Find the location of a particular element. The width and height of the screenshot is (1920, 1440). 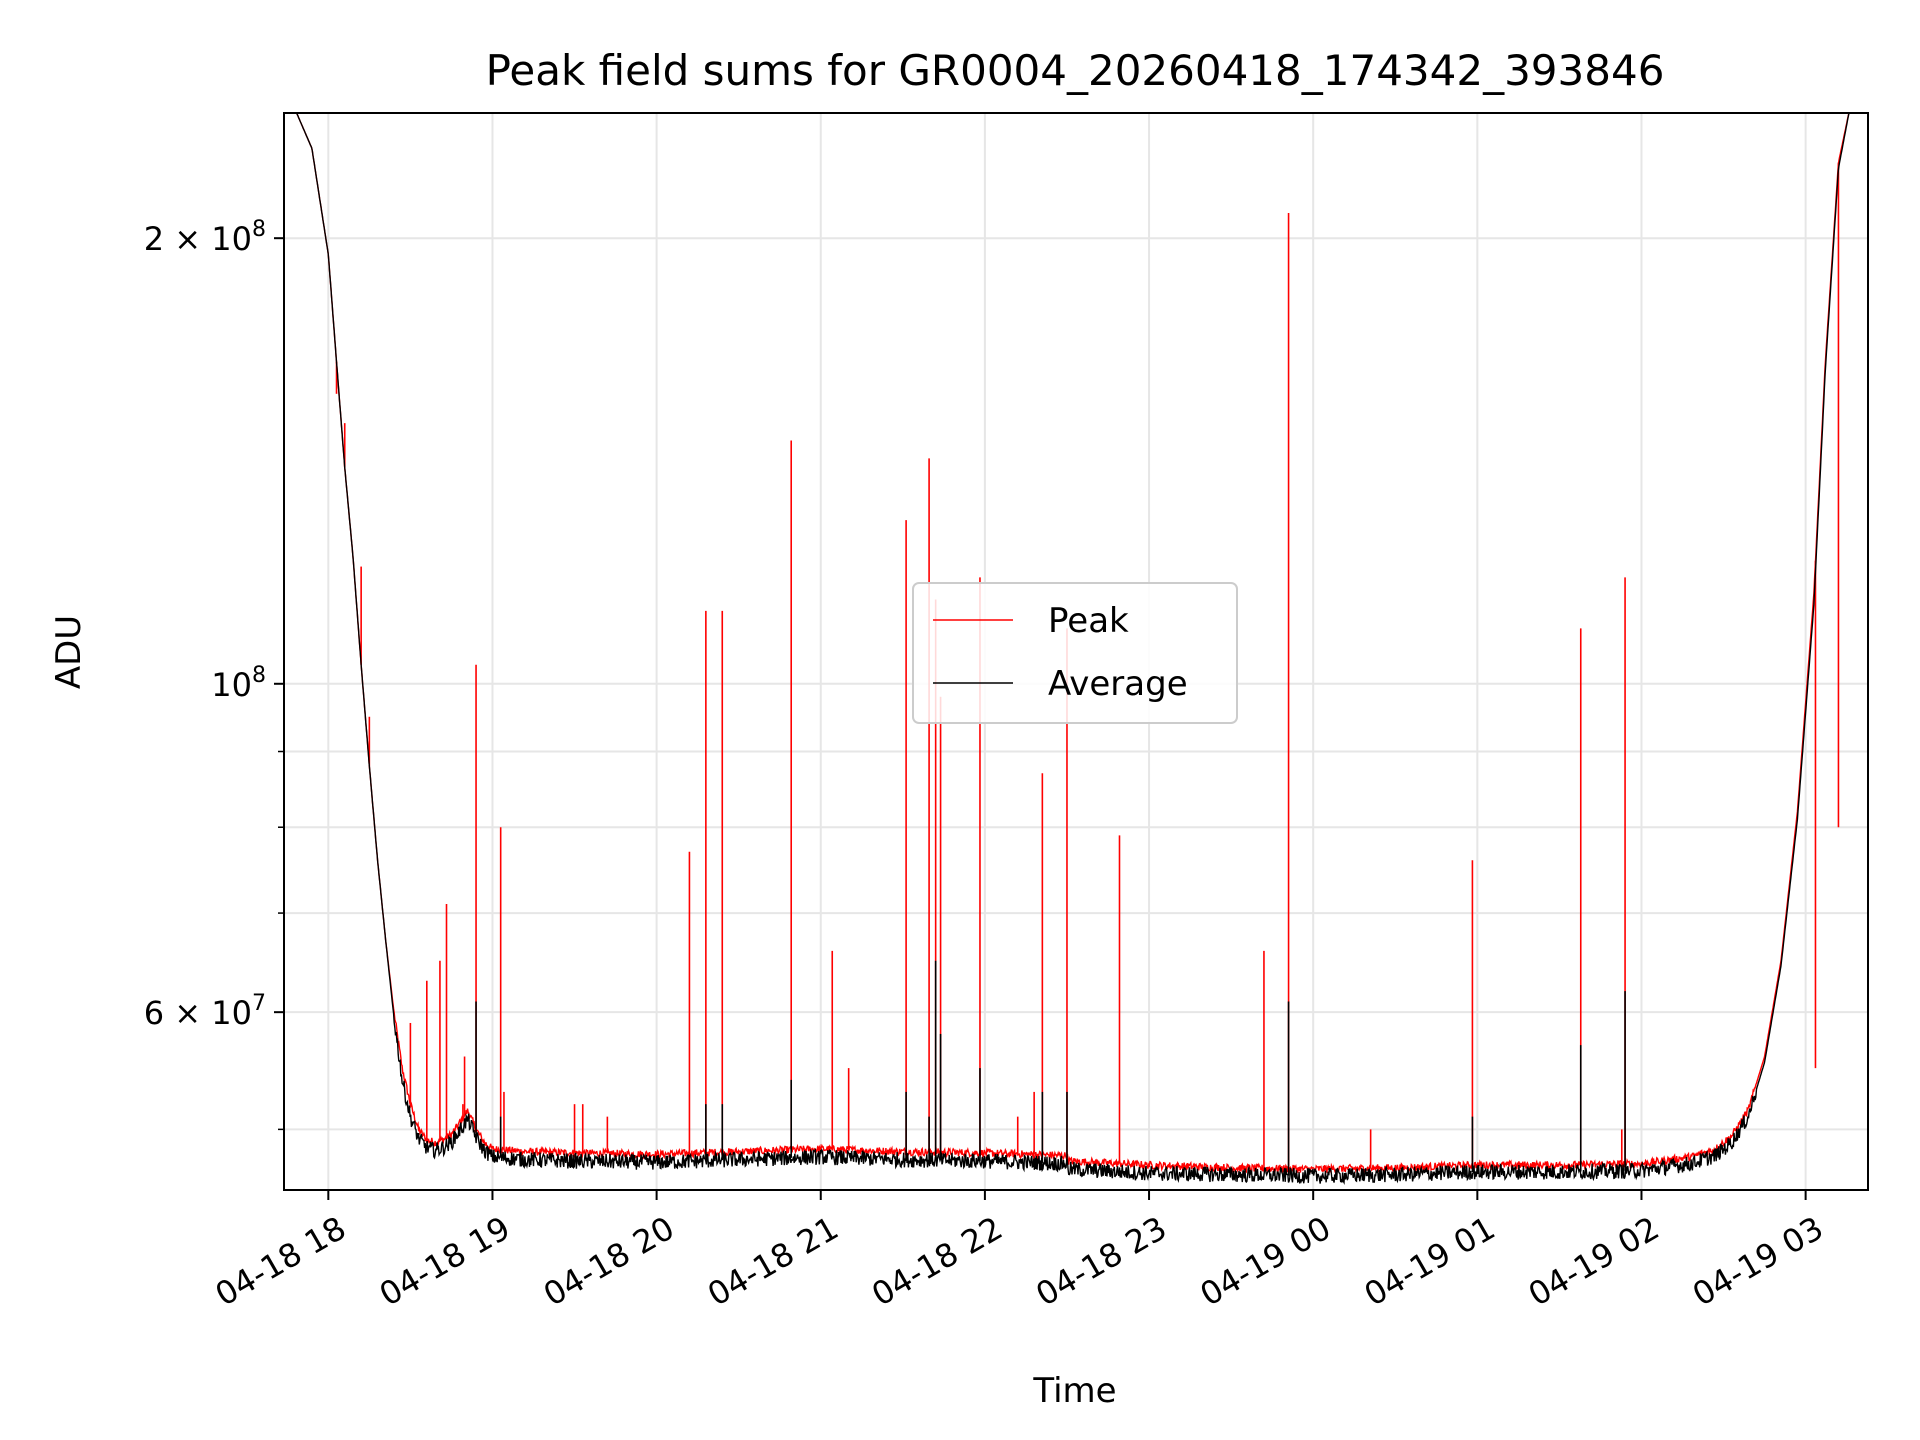

legend-box is located at coordinates (1075, 653).